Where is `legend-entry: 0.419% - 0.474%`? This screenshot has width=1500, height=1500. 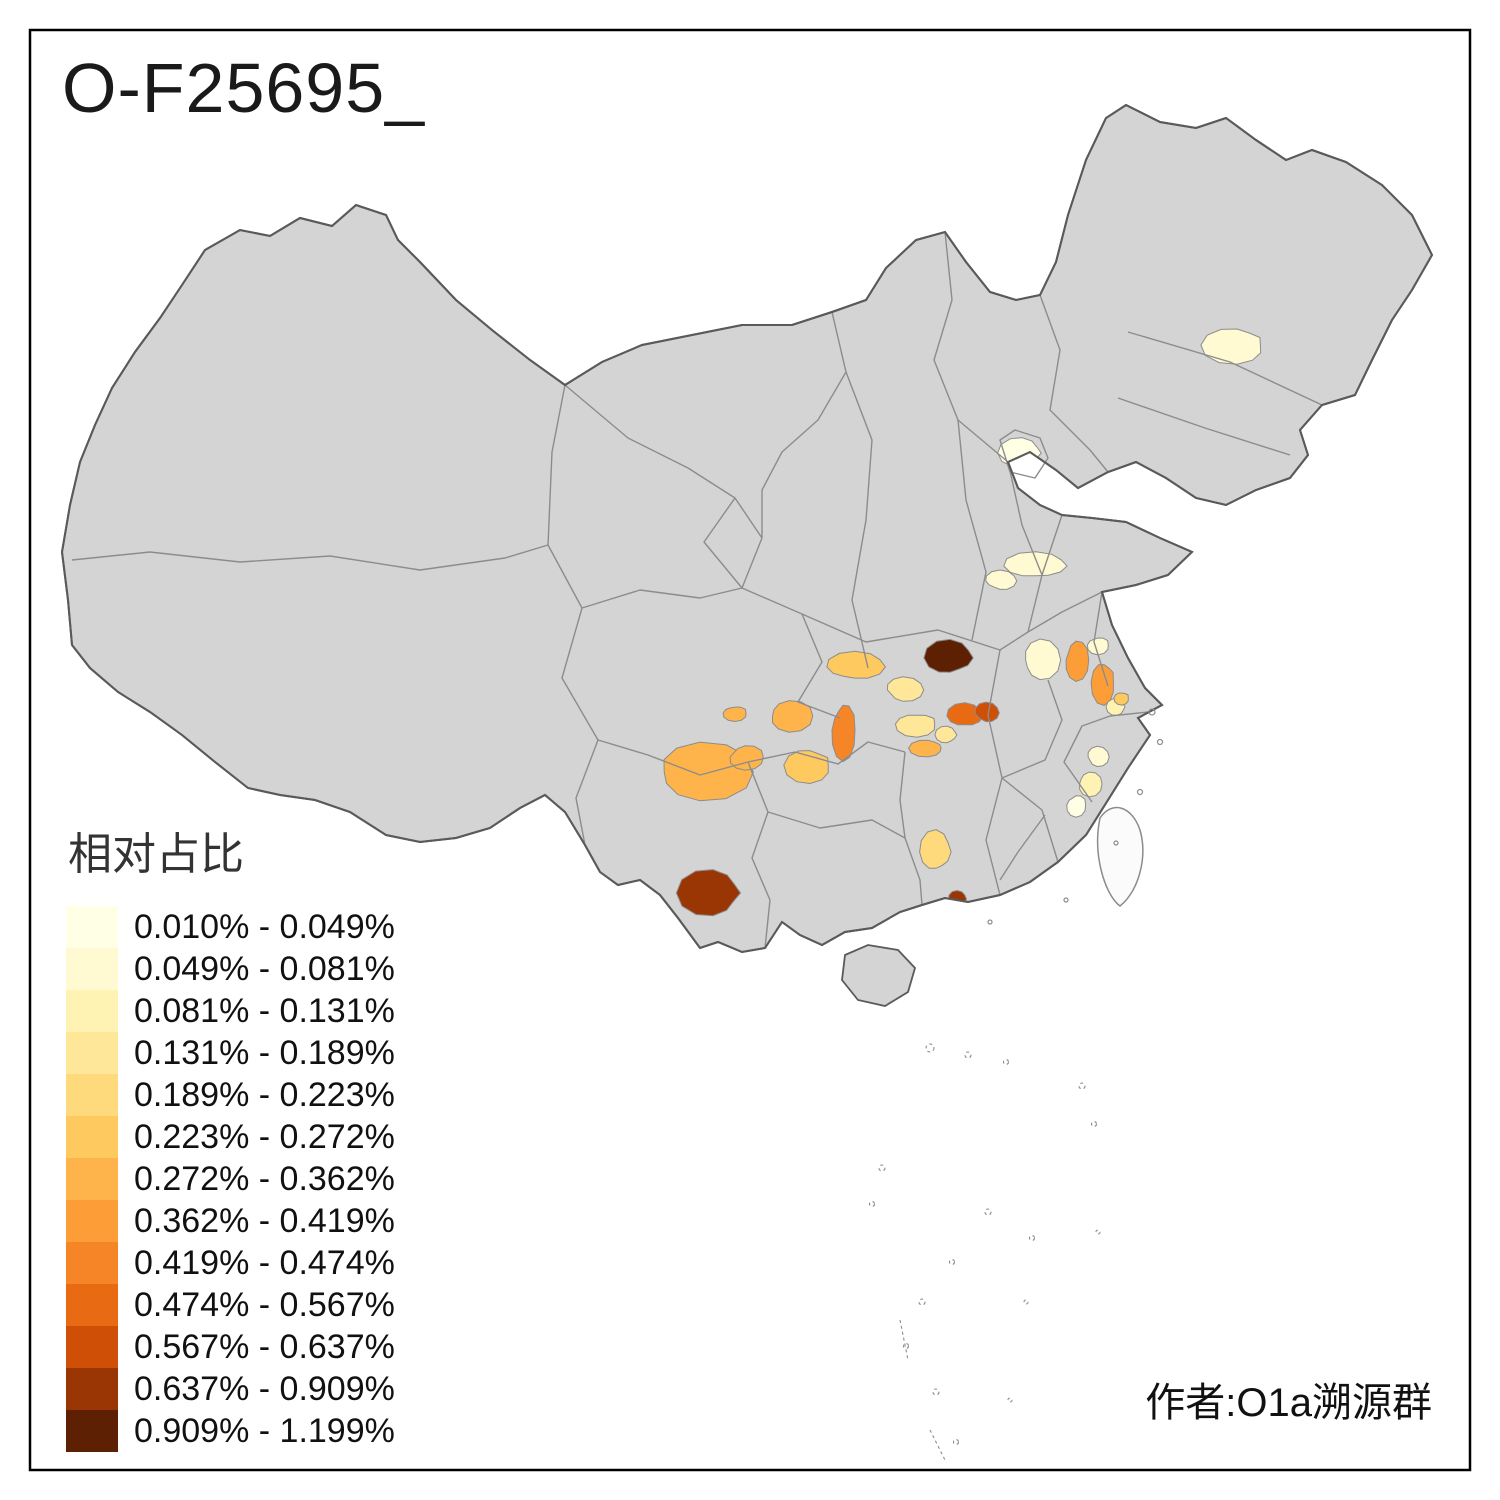
legend-entry: 0.419% - 0.474% is located at coordinates (230, 1263).